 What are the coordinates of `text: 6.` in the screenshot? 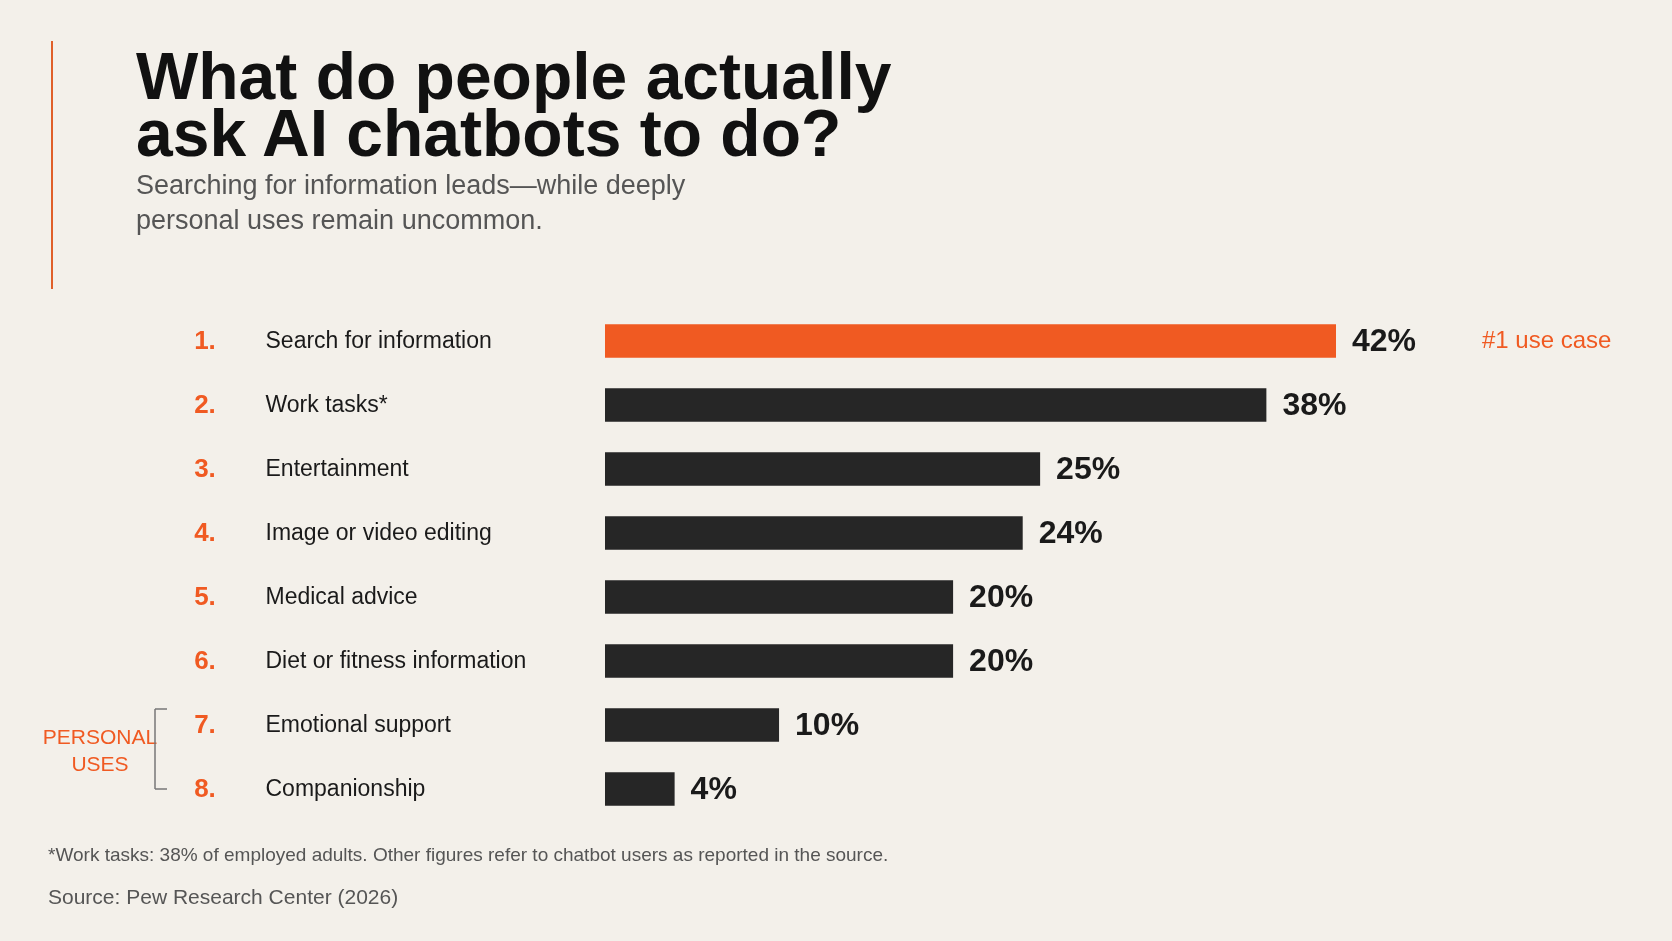 It's located at (205, 660).